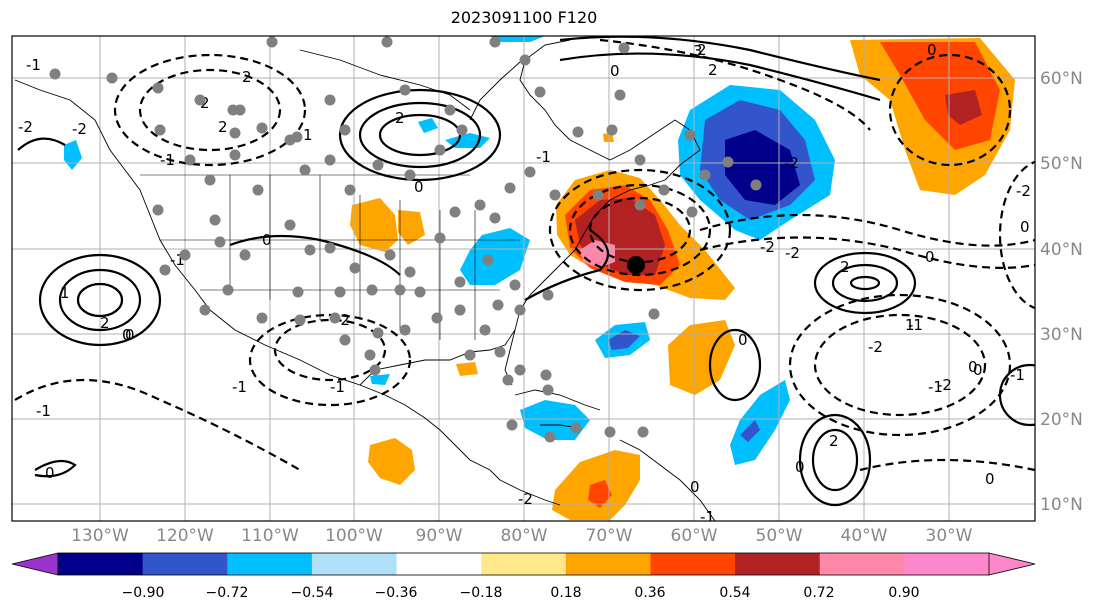 The width and height of the screenshot is (1102, 613). What do you see at coordinates (949, 536) in the screenshot?
I see `lon-label: 30°W` at bounding box center [949, 536].